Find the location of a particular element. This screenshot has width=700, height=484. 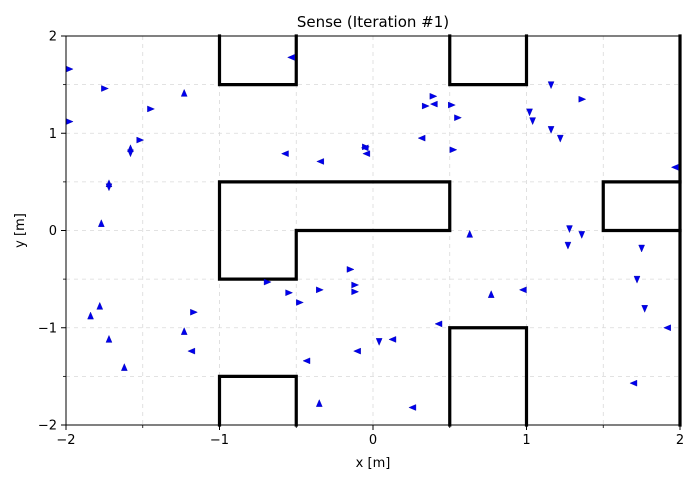

y-axis-ticks: −2 −1 0 1 2 is located at coordinates (52, 232).